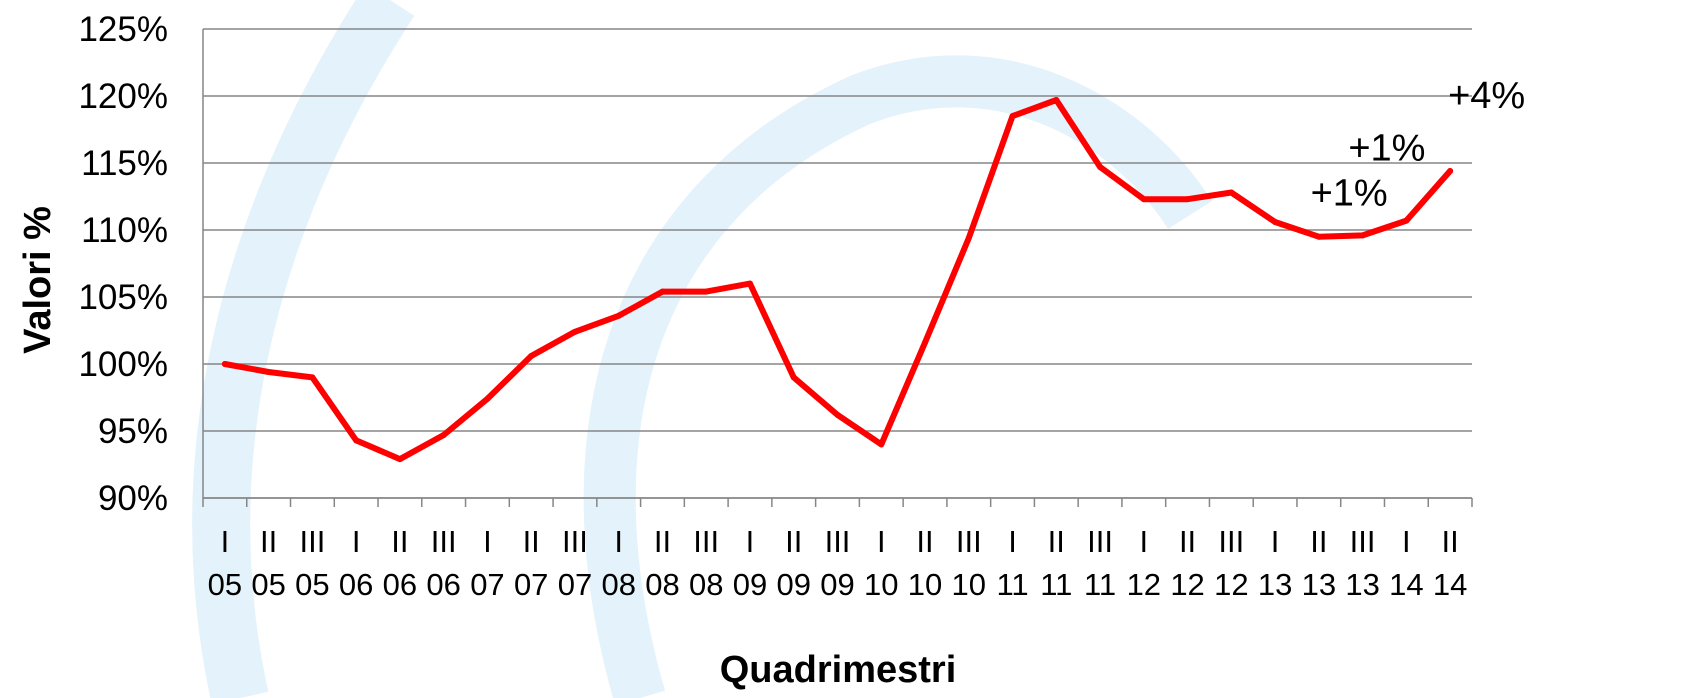 The width and height of the screenshot is (1682, 698). What do you see at coordinates (123, 29) in the screenshot?
I see `y-tick-label: 125%` at bounding box center [123, 29].